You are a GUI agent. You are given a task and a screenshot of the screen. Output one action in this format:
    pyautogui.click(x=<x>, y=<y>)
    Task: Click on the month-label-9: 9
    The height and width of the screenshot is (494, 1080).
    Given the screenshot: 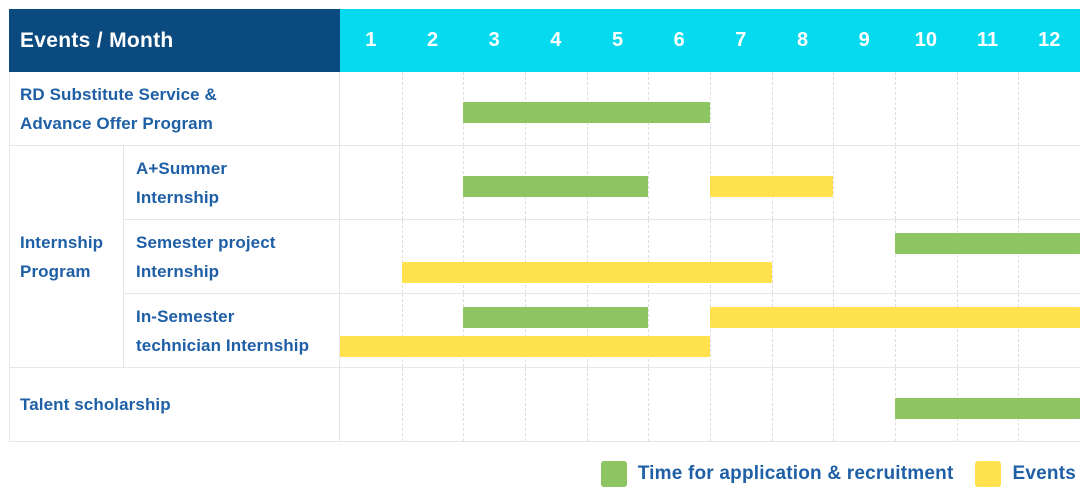 What is the action you would take?
    pyautogui.click(x=864, y=40)
    